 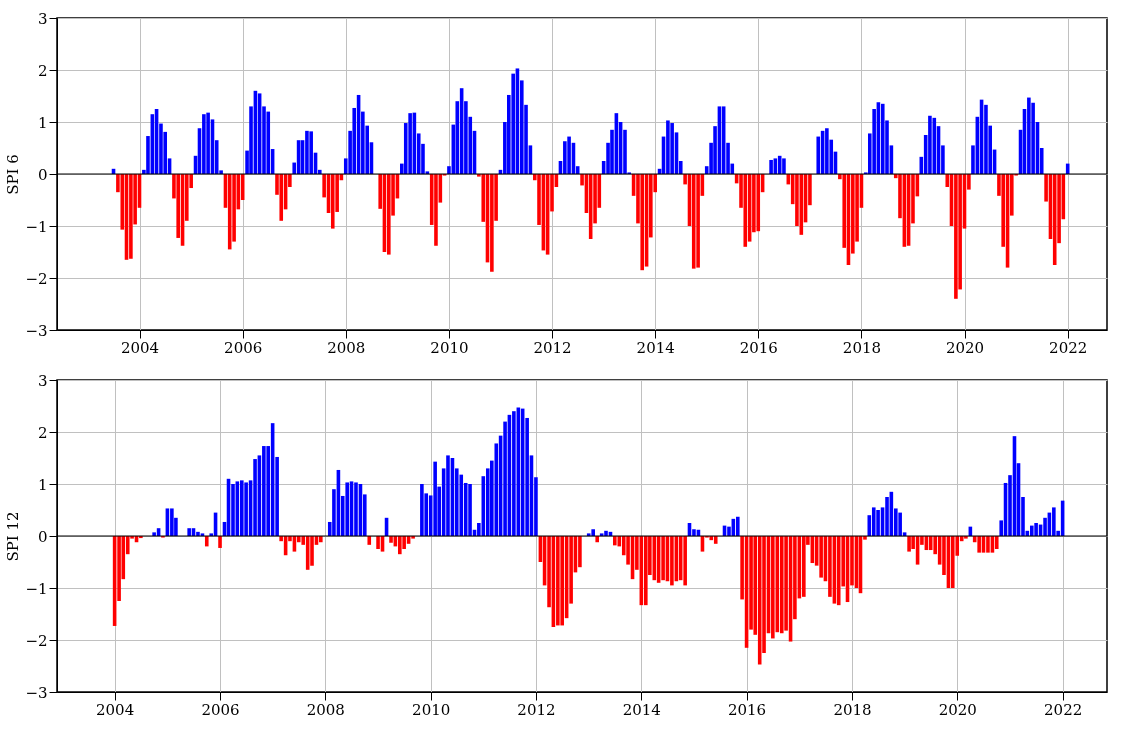 What do you see at coordinates (42, 122) in the screenshot?
I see `y-tick-label: 1` at bounding box center [42, 122].